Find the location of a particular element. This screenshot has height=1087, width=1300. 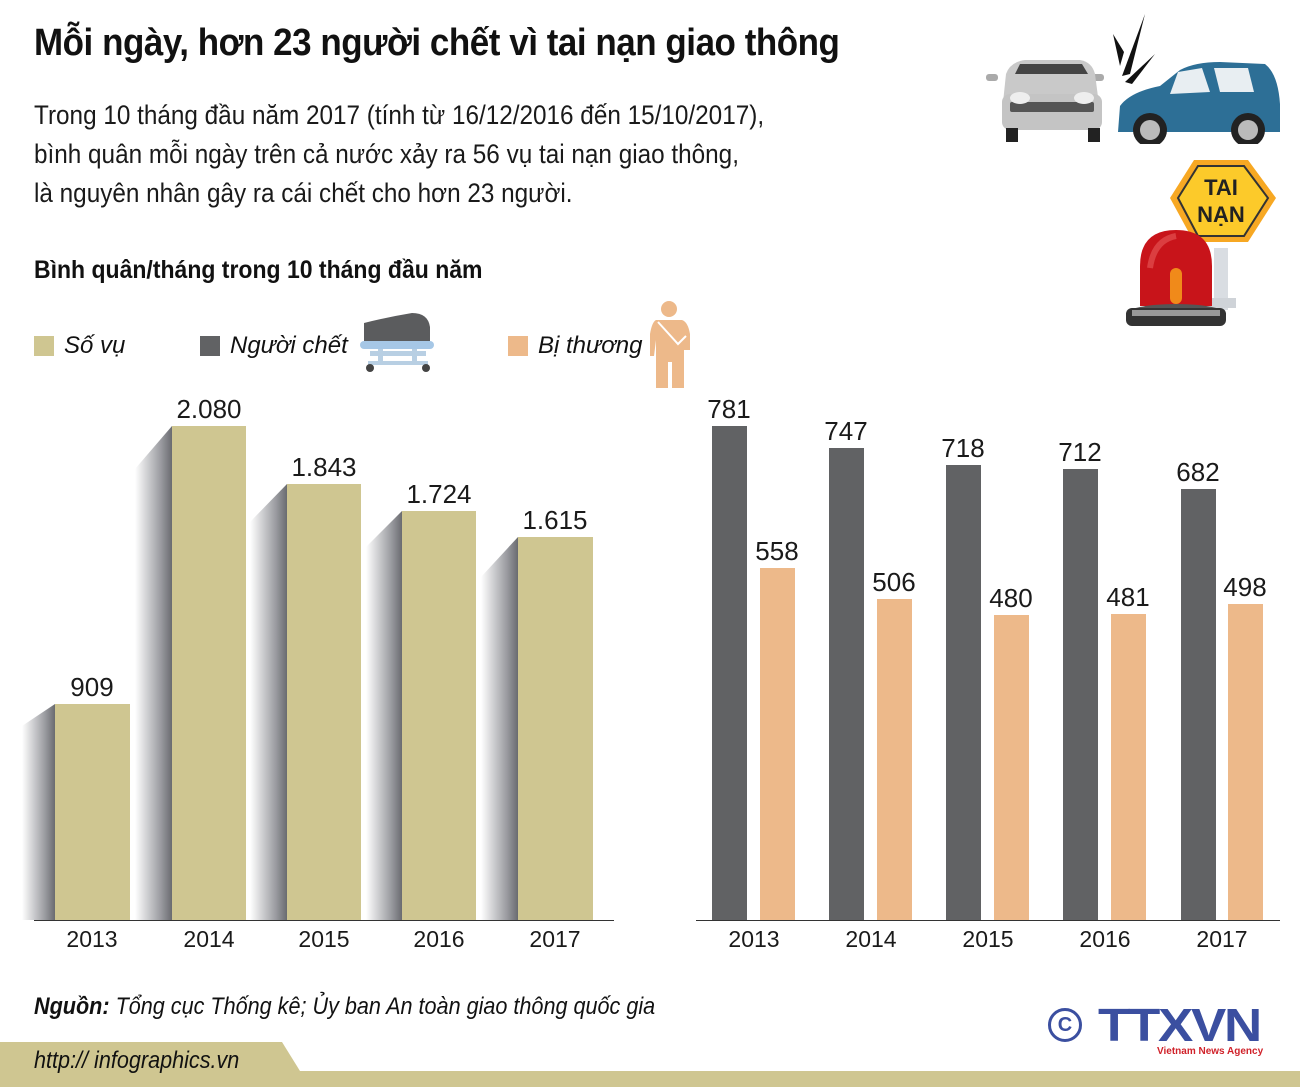

car-crash-icon is located at coordinates (1133, 79).